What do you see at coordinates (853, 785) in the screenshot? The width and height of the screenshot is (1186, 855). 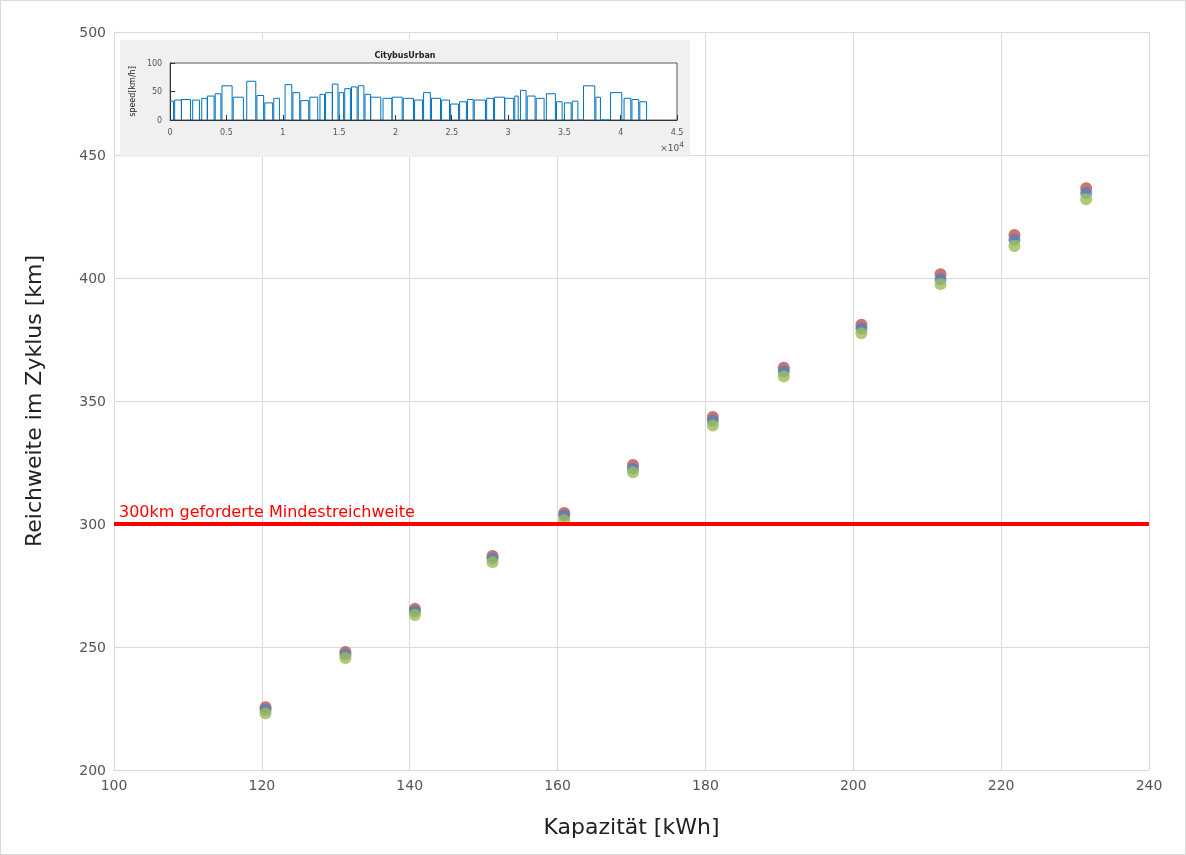 I see `x-tick-label: 200` at bounding box center [853, 785].